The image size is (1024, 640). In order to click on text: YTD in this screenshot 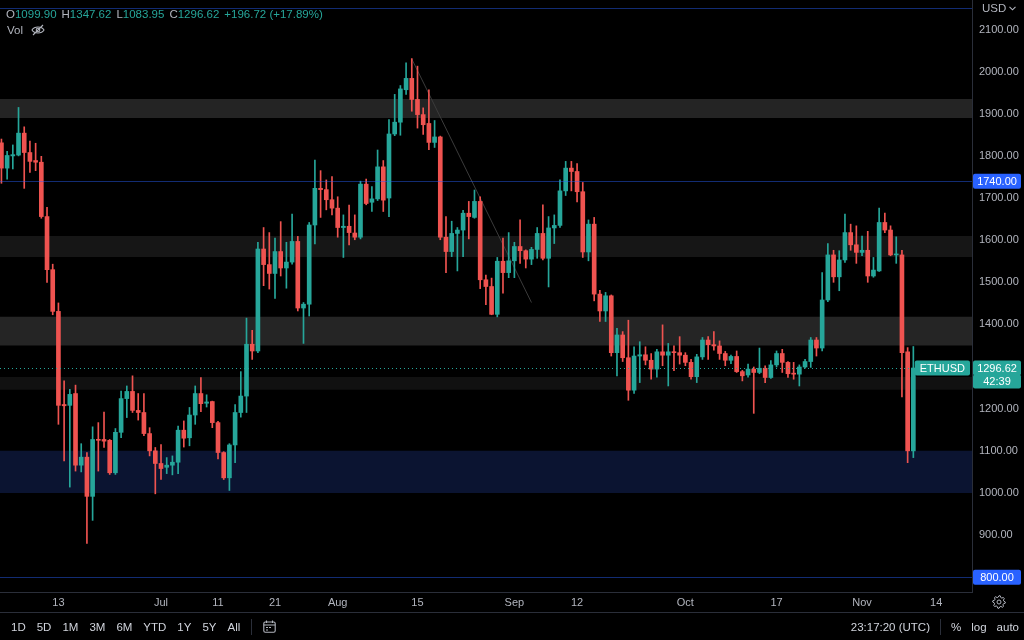, I will do `click(155, 626)`.